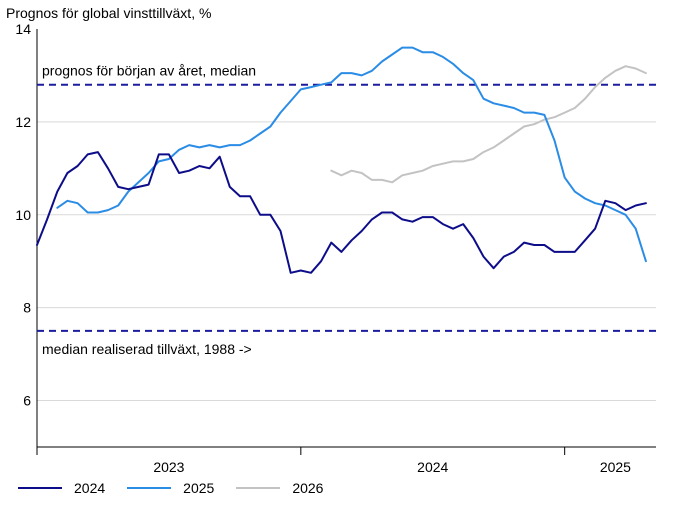 This screenshot has height=510, width=680. What do you see at coordinates (40, 488) in the screenshot?
I see `legend-swatch-2024` at bounding box center [40, 488].